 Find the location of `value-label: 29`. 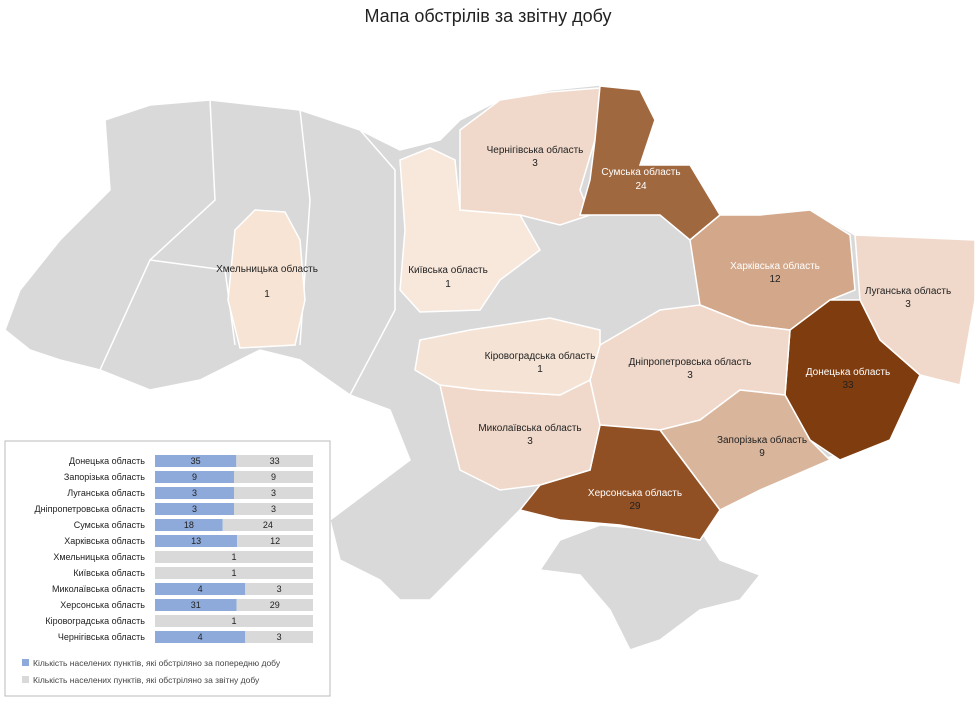

value-label: 29 is located at coordinates (275, 605).